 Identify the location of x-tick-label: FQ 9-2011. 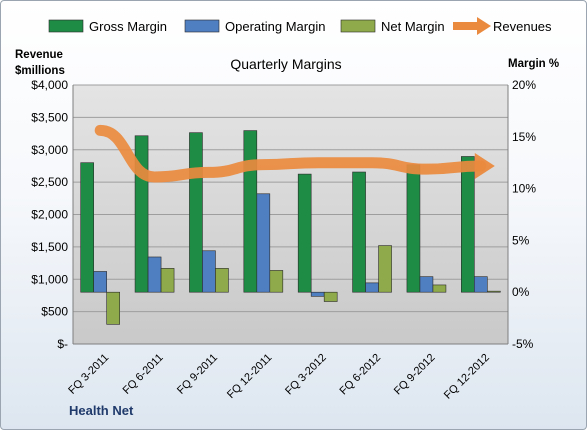
(197, 374).